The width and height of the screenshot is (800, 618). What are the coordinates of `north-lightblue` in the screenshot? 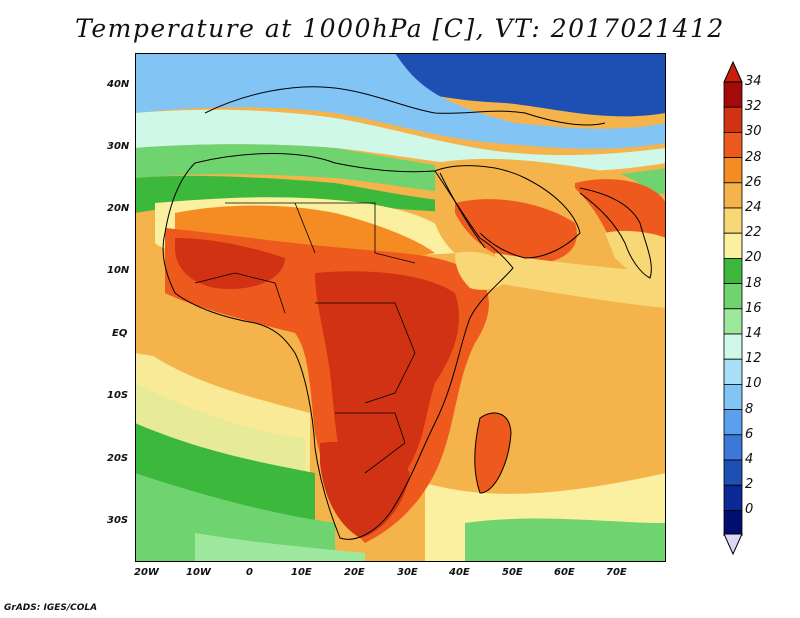 It's located at (400, 140).